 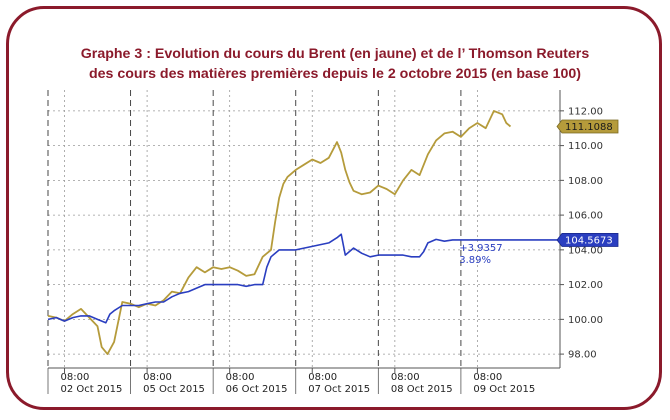 I want to click on y-tick-label: 108.00, so click(x=585, y=181).